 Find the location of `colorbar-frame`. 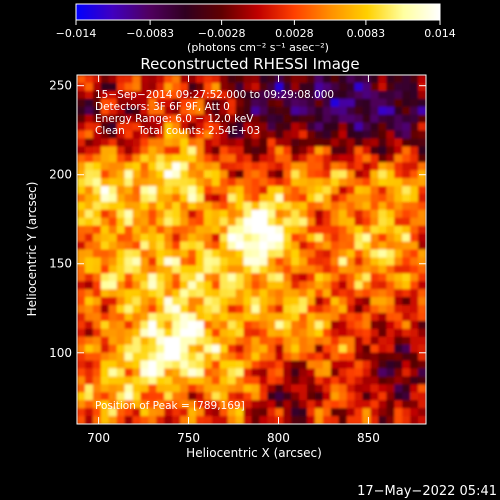

colorbar-frame is located at coordinates (258, 12).